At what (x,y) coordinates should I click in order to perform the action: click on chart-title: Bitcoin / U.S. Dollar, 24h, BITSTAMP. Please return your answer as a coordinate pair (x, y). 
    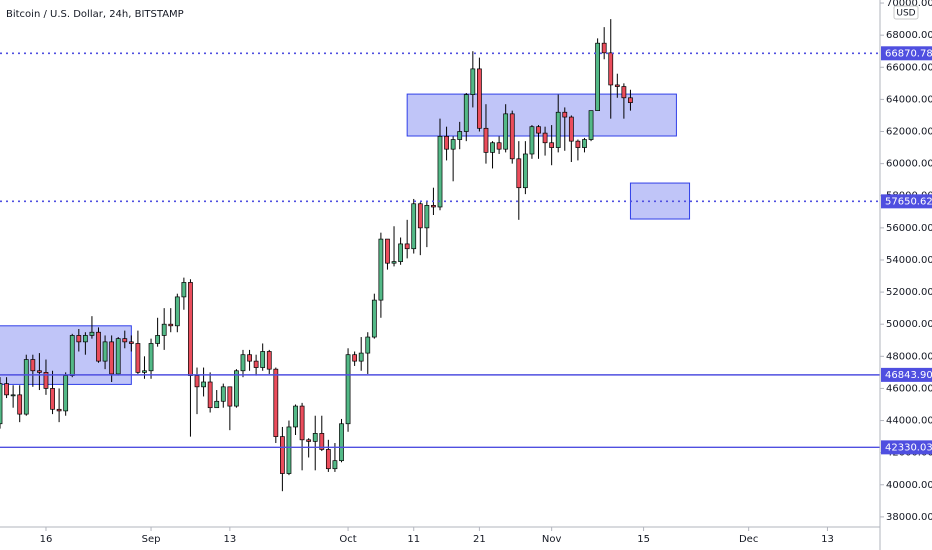
    Looking at the image, I should click on (95, 14).